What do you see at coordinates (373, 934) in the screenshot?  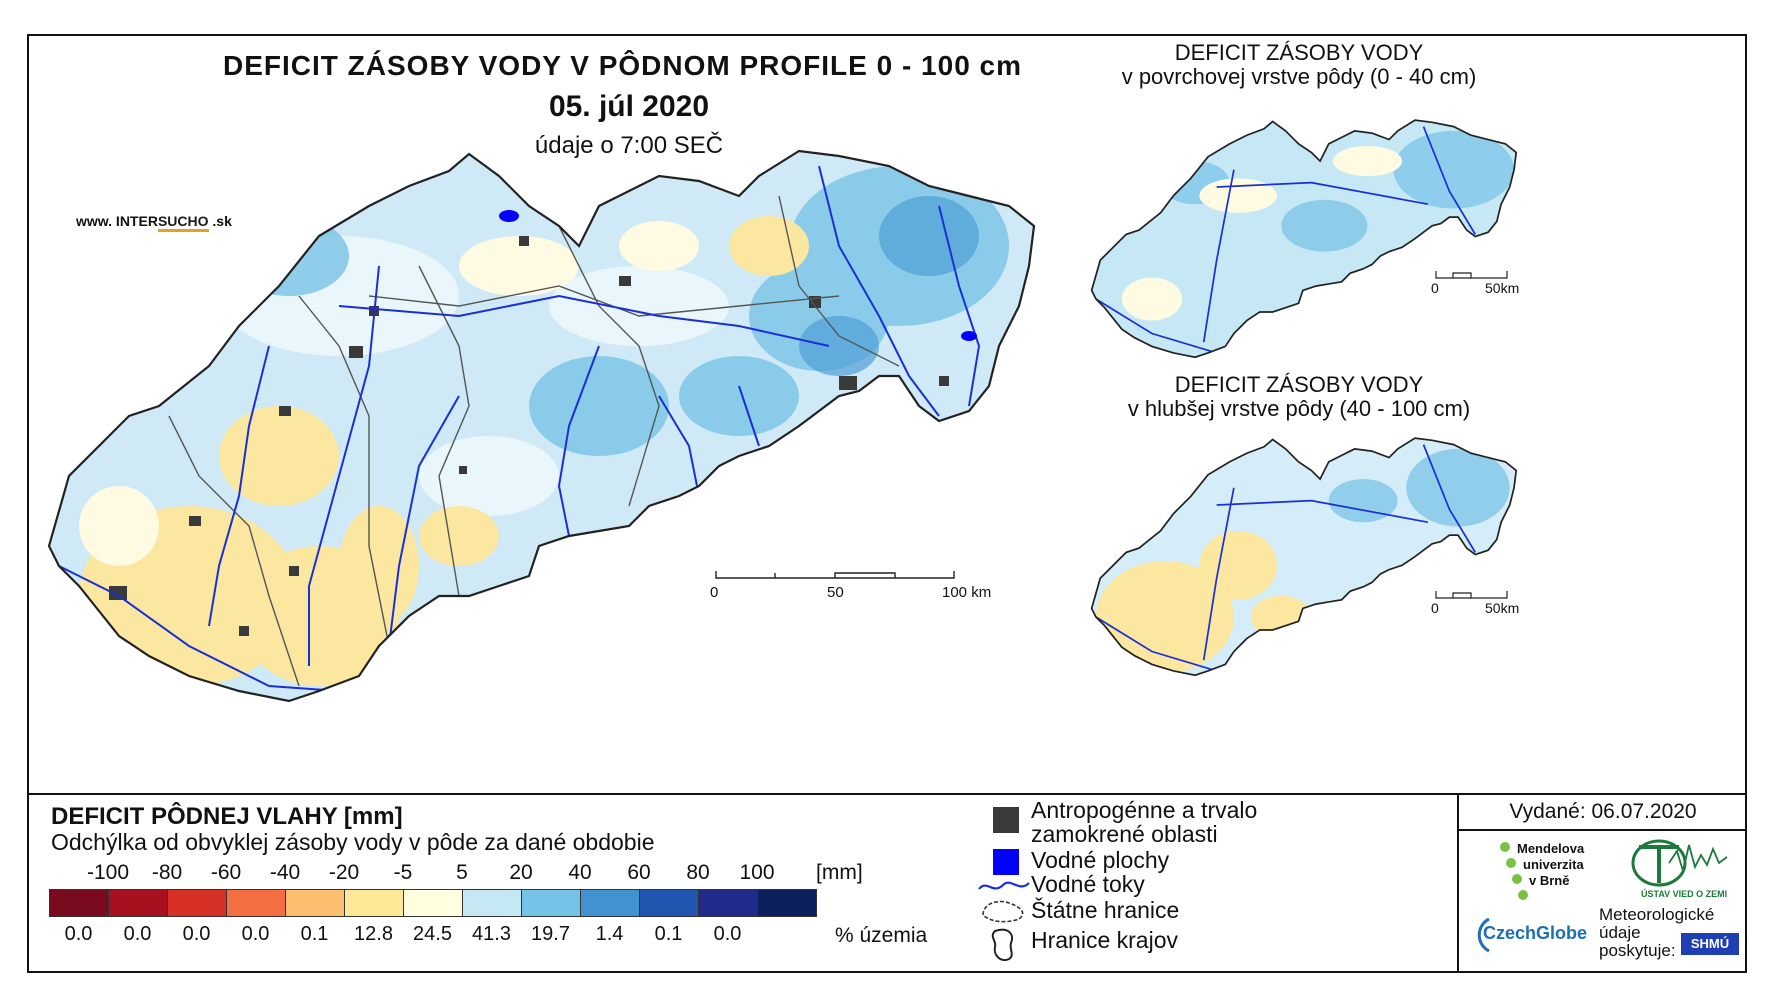 I see `legend-percent: 12.8` at bounding box center [373, 934].